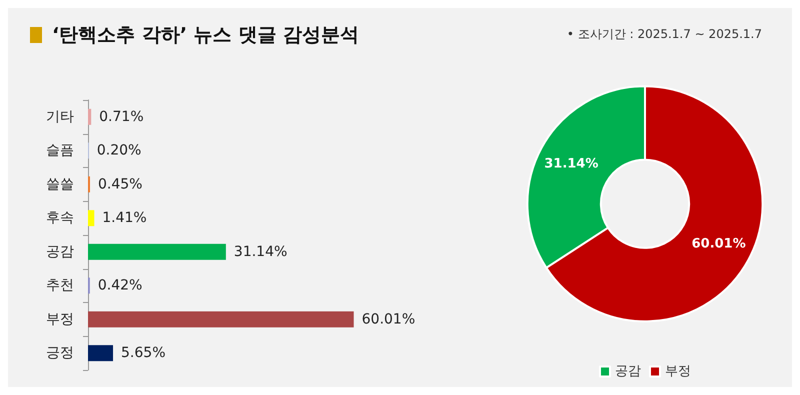  Describe the element at coordinates (143, 353) in the screenshot. I see `data-label: 5.65%` at that location.